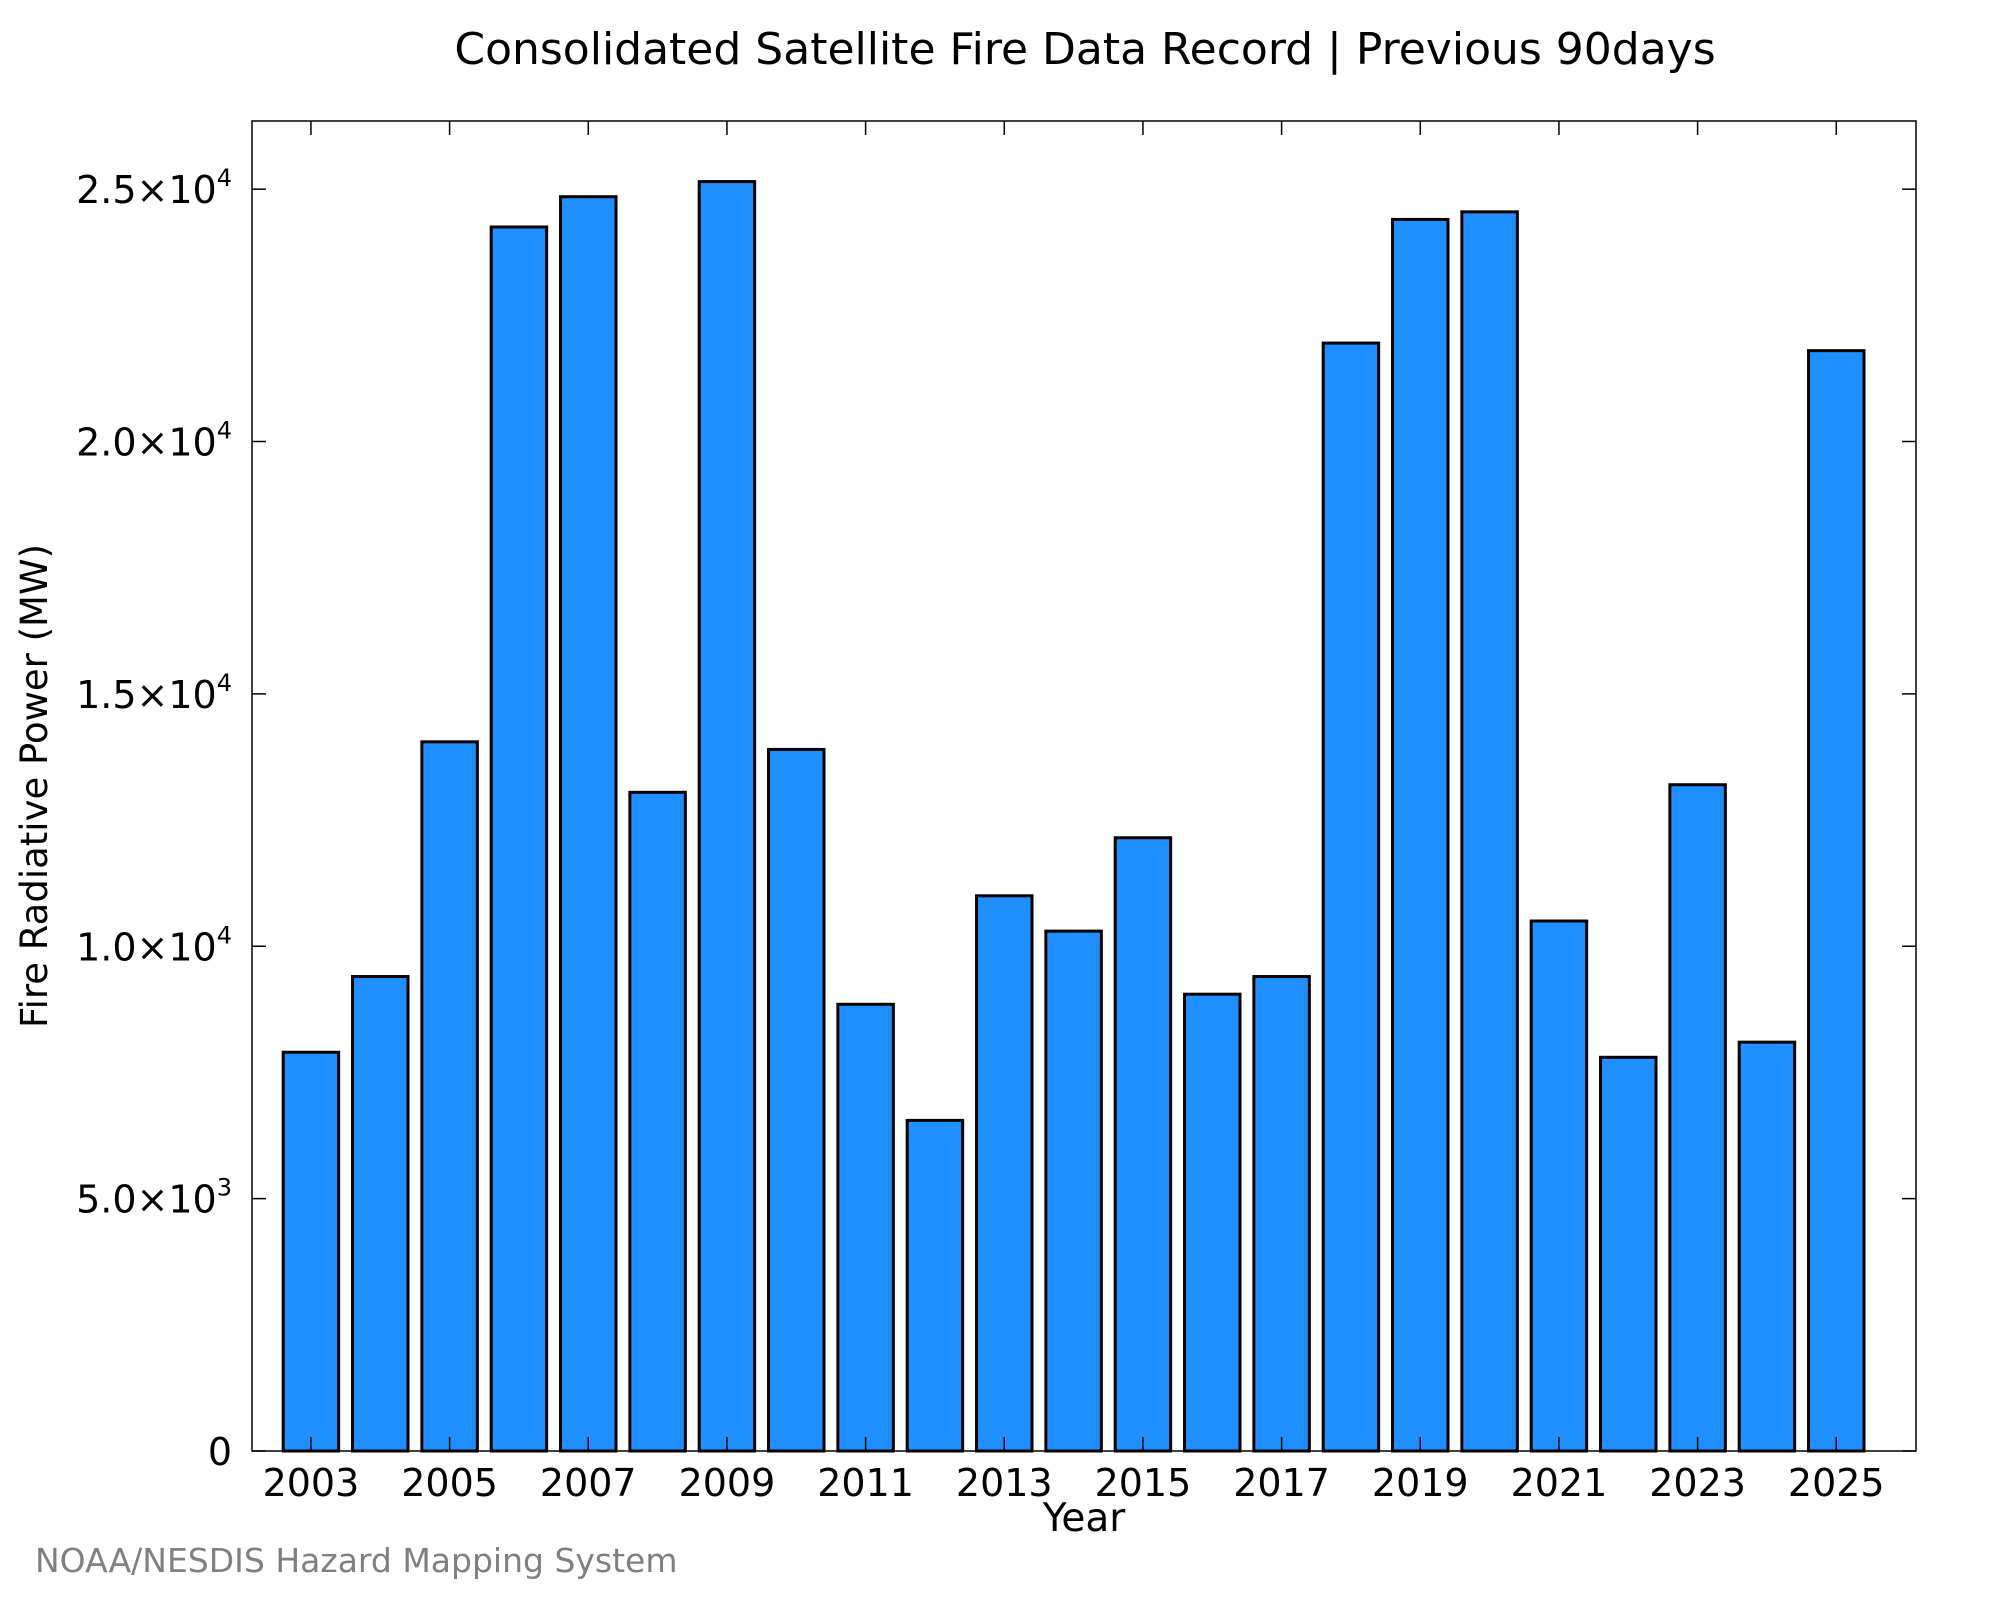 This screenshot has height=1604, width=2000. Describe the element at coordinates (154, 693) in the screenshot. I see `y-tick-label: 1.5×10⁴` at that location.